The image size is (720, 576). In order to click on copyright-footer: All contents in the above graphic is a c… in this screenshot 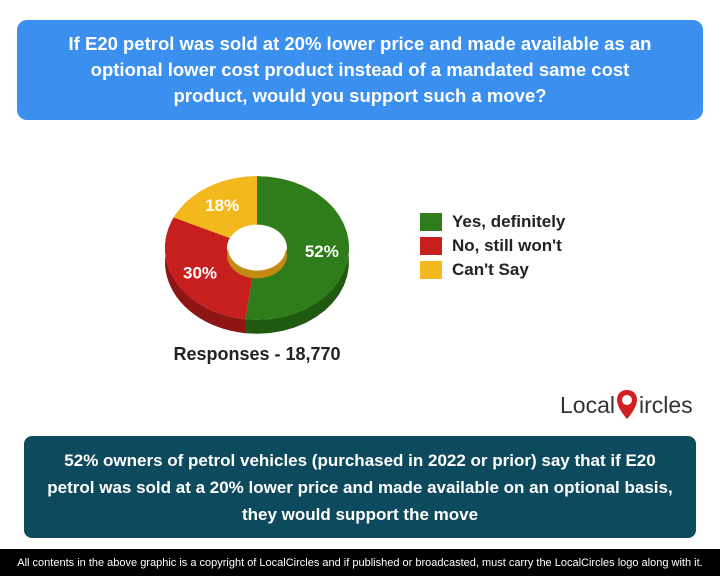, I will do `click(360, 562)`.